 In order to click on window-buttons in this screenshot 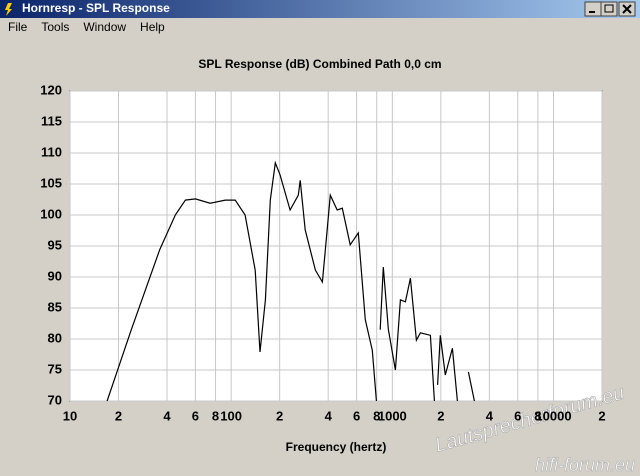, I will do `click(610, 9)`.